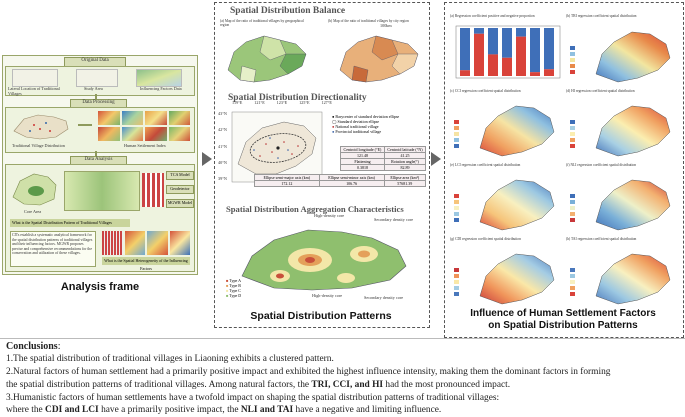 Image resolution: width=685 pixels, height=417 pixels. I want to click on analysis-chart-thumbs, so click(146, 243).